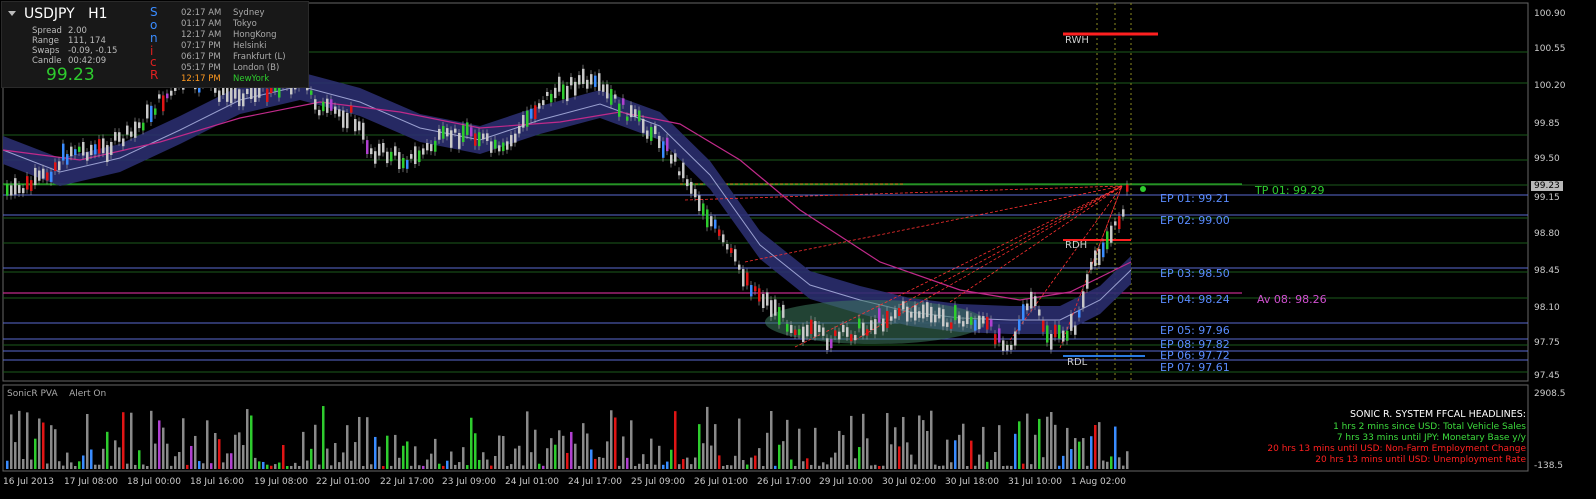 The image size is (1596, 499). I want to click on session-city: Helsinki, so click(250, 46).